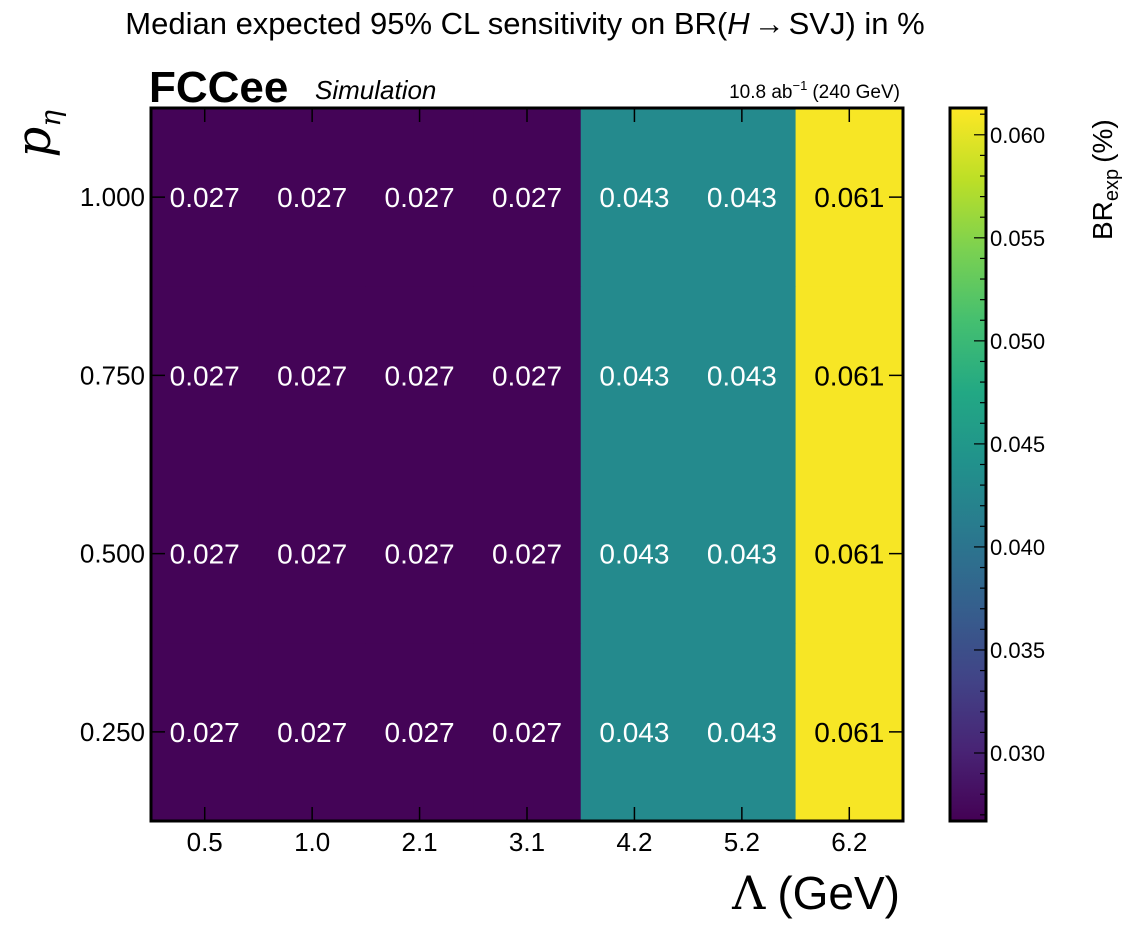 This screenshot has width=1128, height=928. What do you see at coordinates (1017, 547) in the screenshot?
I see `colorbar-tick-label: 0.040` at bounding box center [1017, 547].